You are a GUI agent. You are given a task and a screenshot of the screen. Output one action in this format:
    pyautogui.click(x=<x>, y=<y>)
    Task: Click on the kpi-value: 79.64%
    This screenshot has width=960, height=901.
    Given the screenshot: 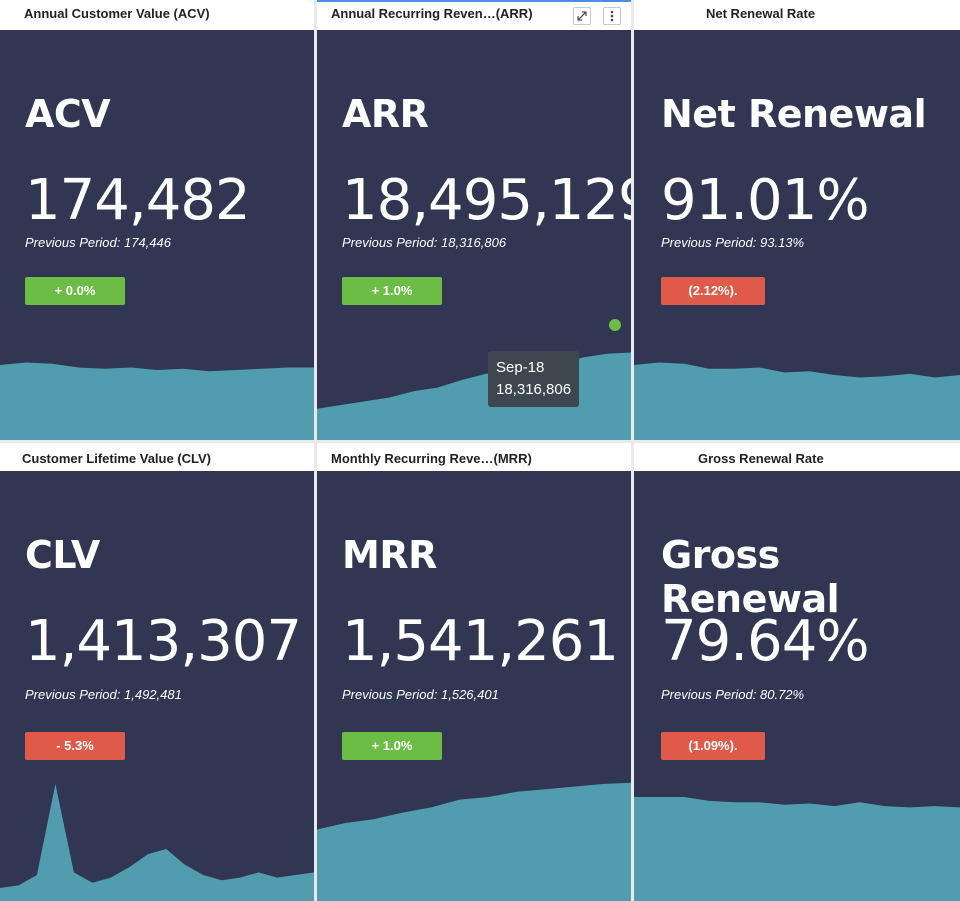 What is the action you would take?
    pyautogui.click(x=765, y=641)
    